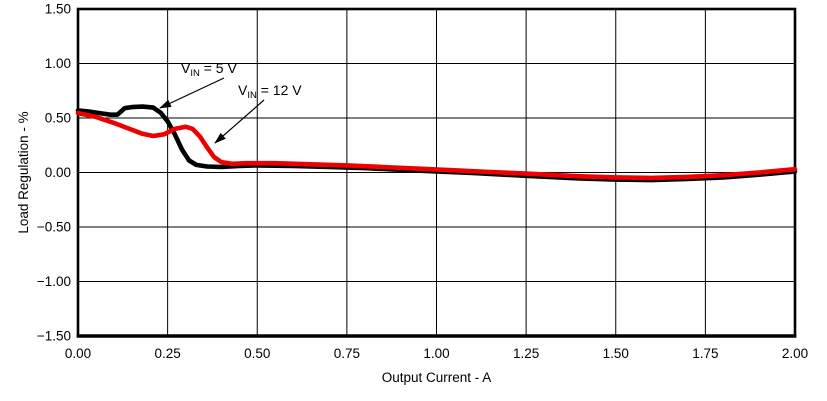 The height and width of the screenshot is (401, 827). What do you see at coordinates (616, 353) in the screenshot?
I see `x-tick-label: 1.50` at bounding box center [616, 353].